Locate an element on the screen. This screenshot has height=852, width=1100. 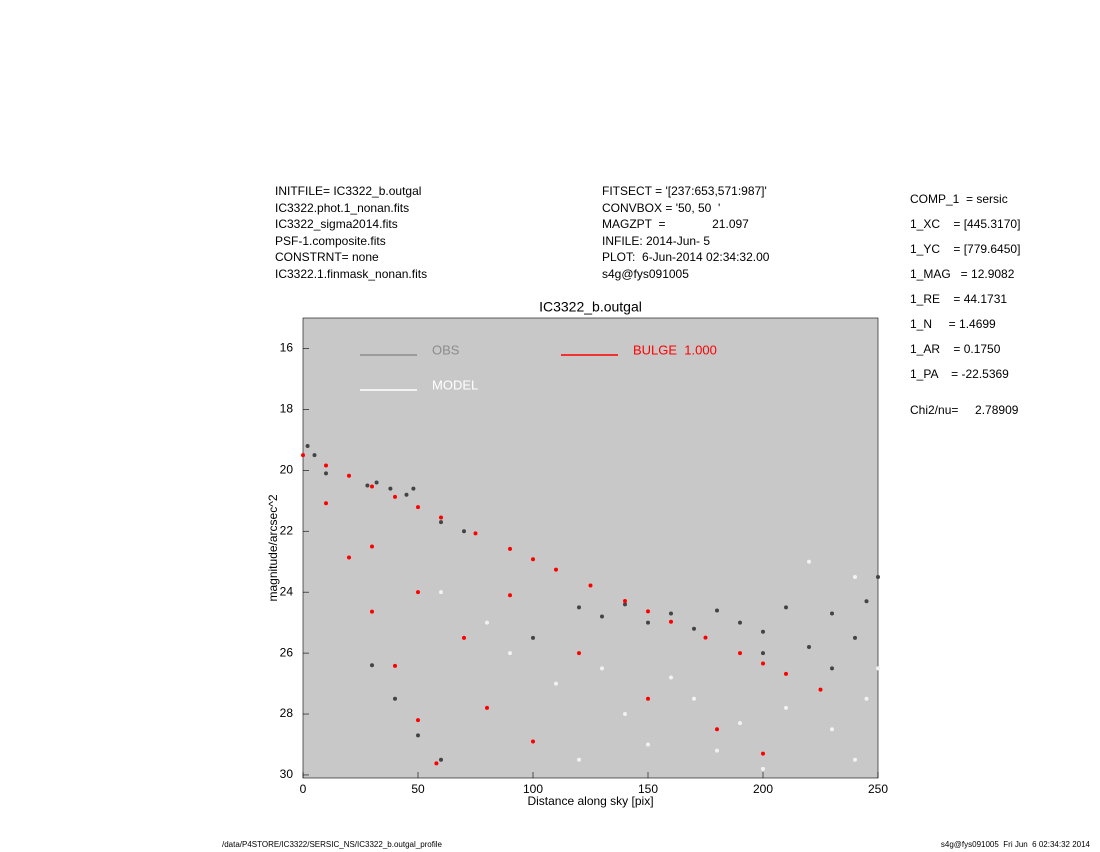
x-tick-label: 100 is located at coordinates (533, 789).